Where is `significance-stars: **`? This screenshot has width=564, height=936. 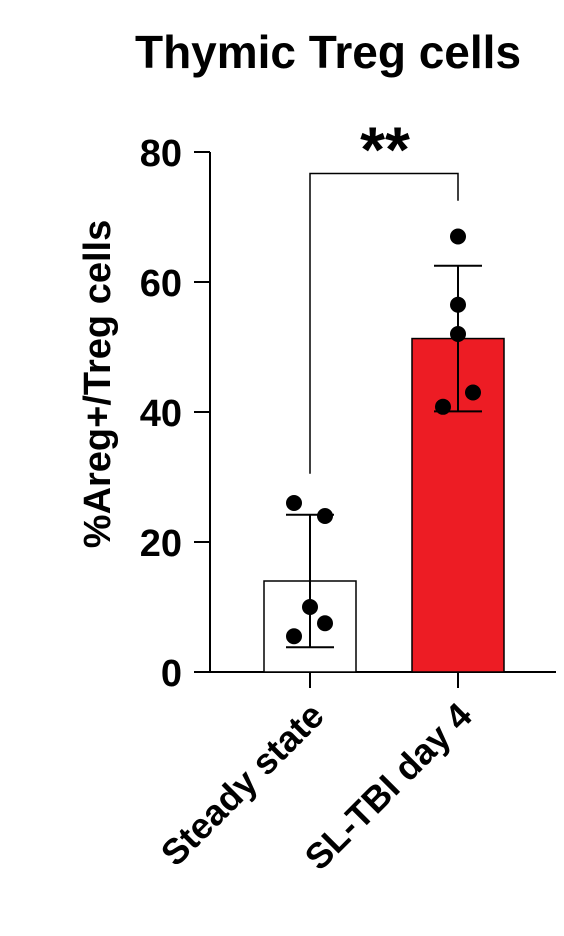
significance-stars: ** is located at coordinates (385, 149).